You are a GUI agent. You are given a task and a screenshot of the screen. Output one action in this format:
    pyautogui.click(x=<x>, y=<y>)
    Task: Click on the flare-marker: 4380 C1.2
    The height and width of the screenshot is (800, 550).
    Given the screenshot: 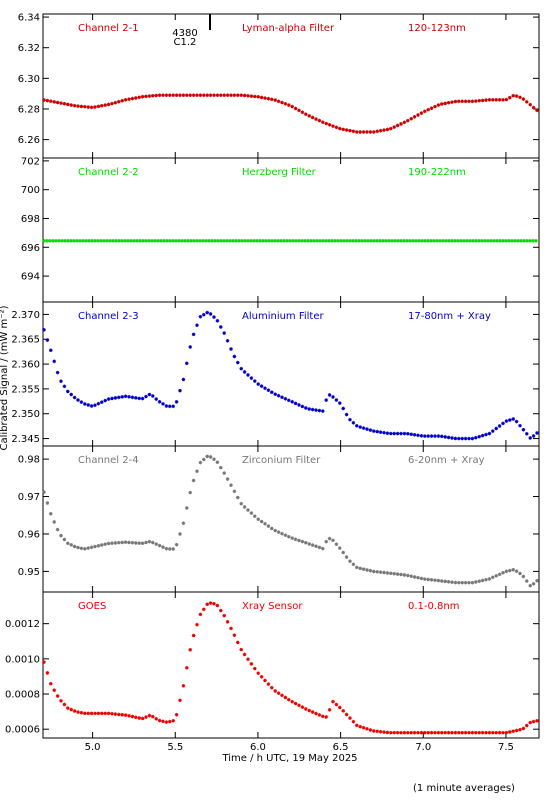 What is the action you would take?
    pyautogui.click(x=191, y=31)
    